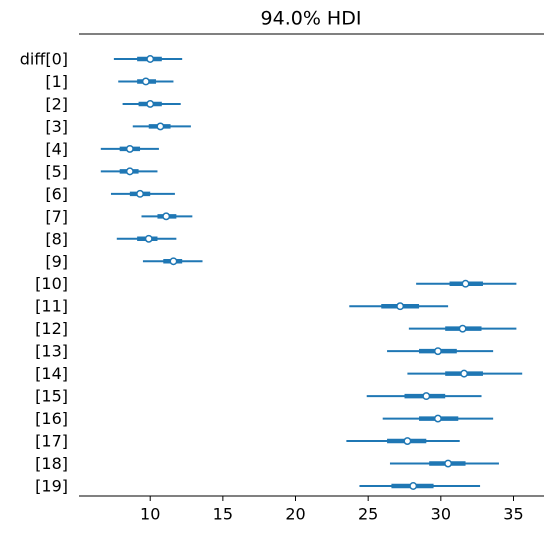  What do you see at coordinates (51, 373) in the screenshot?
I see `y-tick-label: [14]` at bounding box center [51, 373].